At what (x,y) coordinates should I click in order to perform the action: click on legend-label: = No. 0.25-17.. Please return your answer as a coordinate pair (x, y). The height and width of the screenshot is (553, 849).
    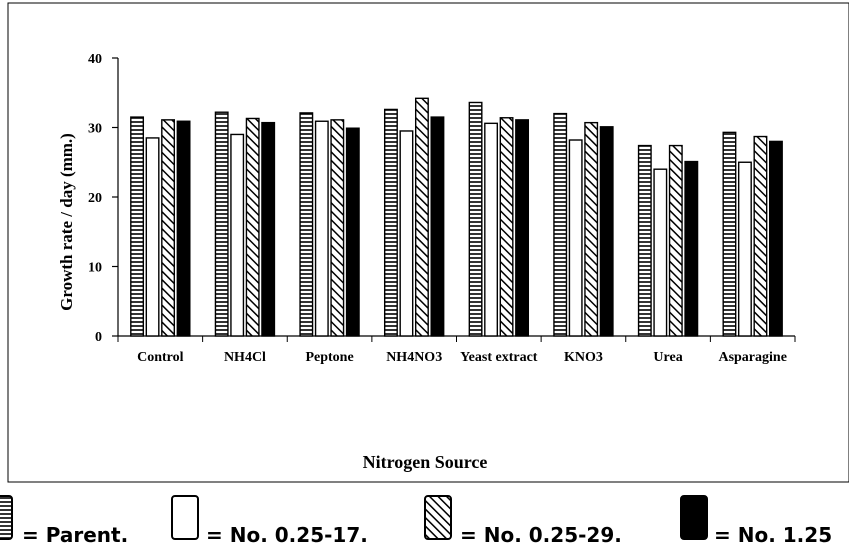
    Looking at the image, I should click on (287, 535).